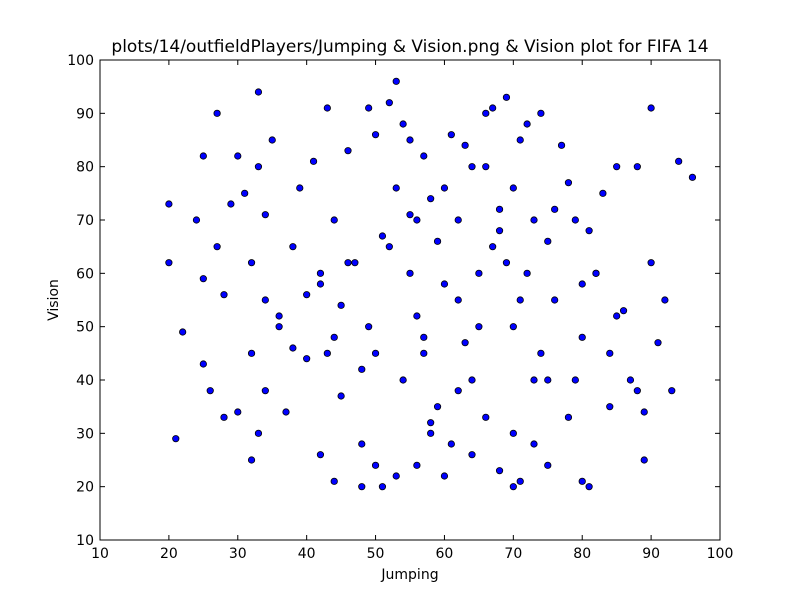  What do you see at coordinates (582, 554) in the screenshot?
I see `x-tick-label: 80` at bounding box center [582, 554].